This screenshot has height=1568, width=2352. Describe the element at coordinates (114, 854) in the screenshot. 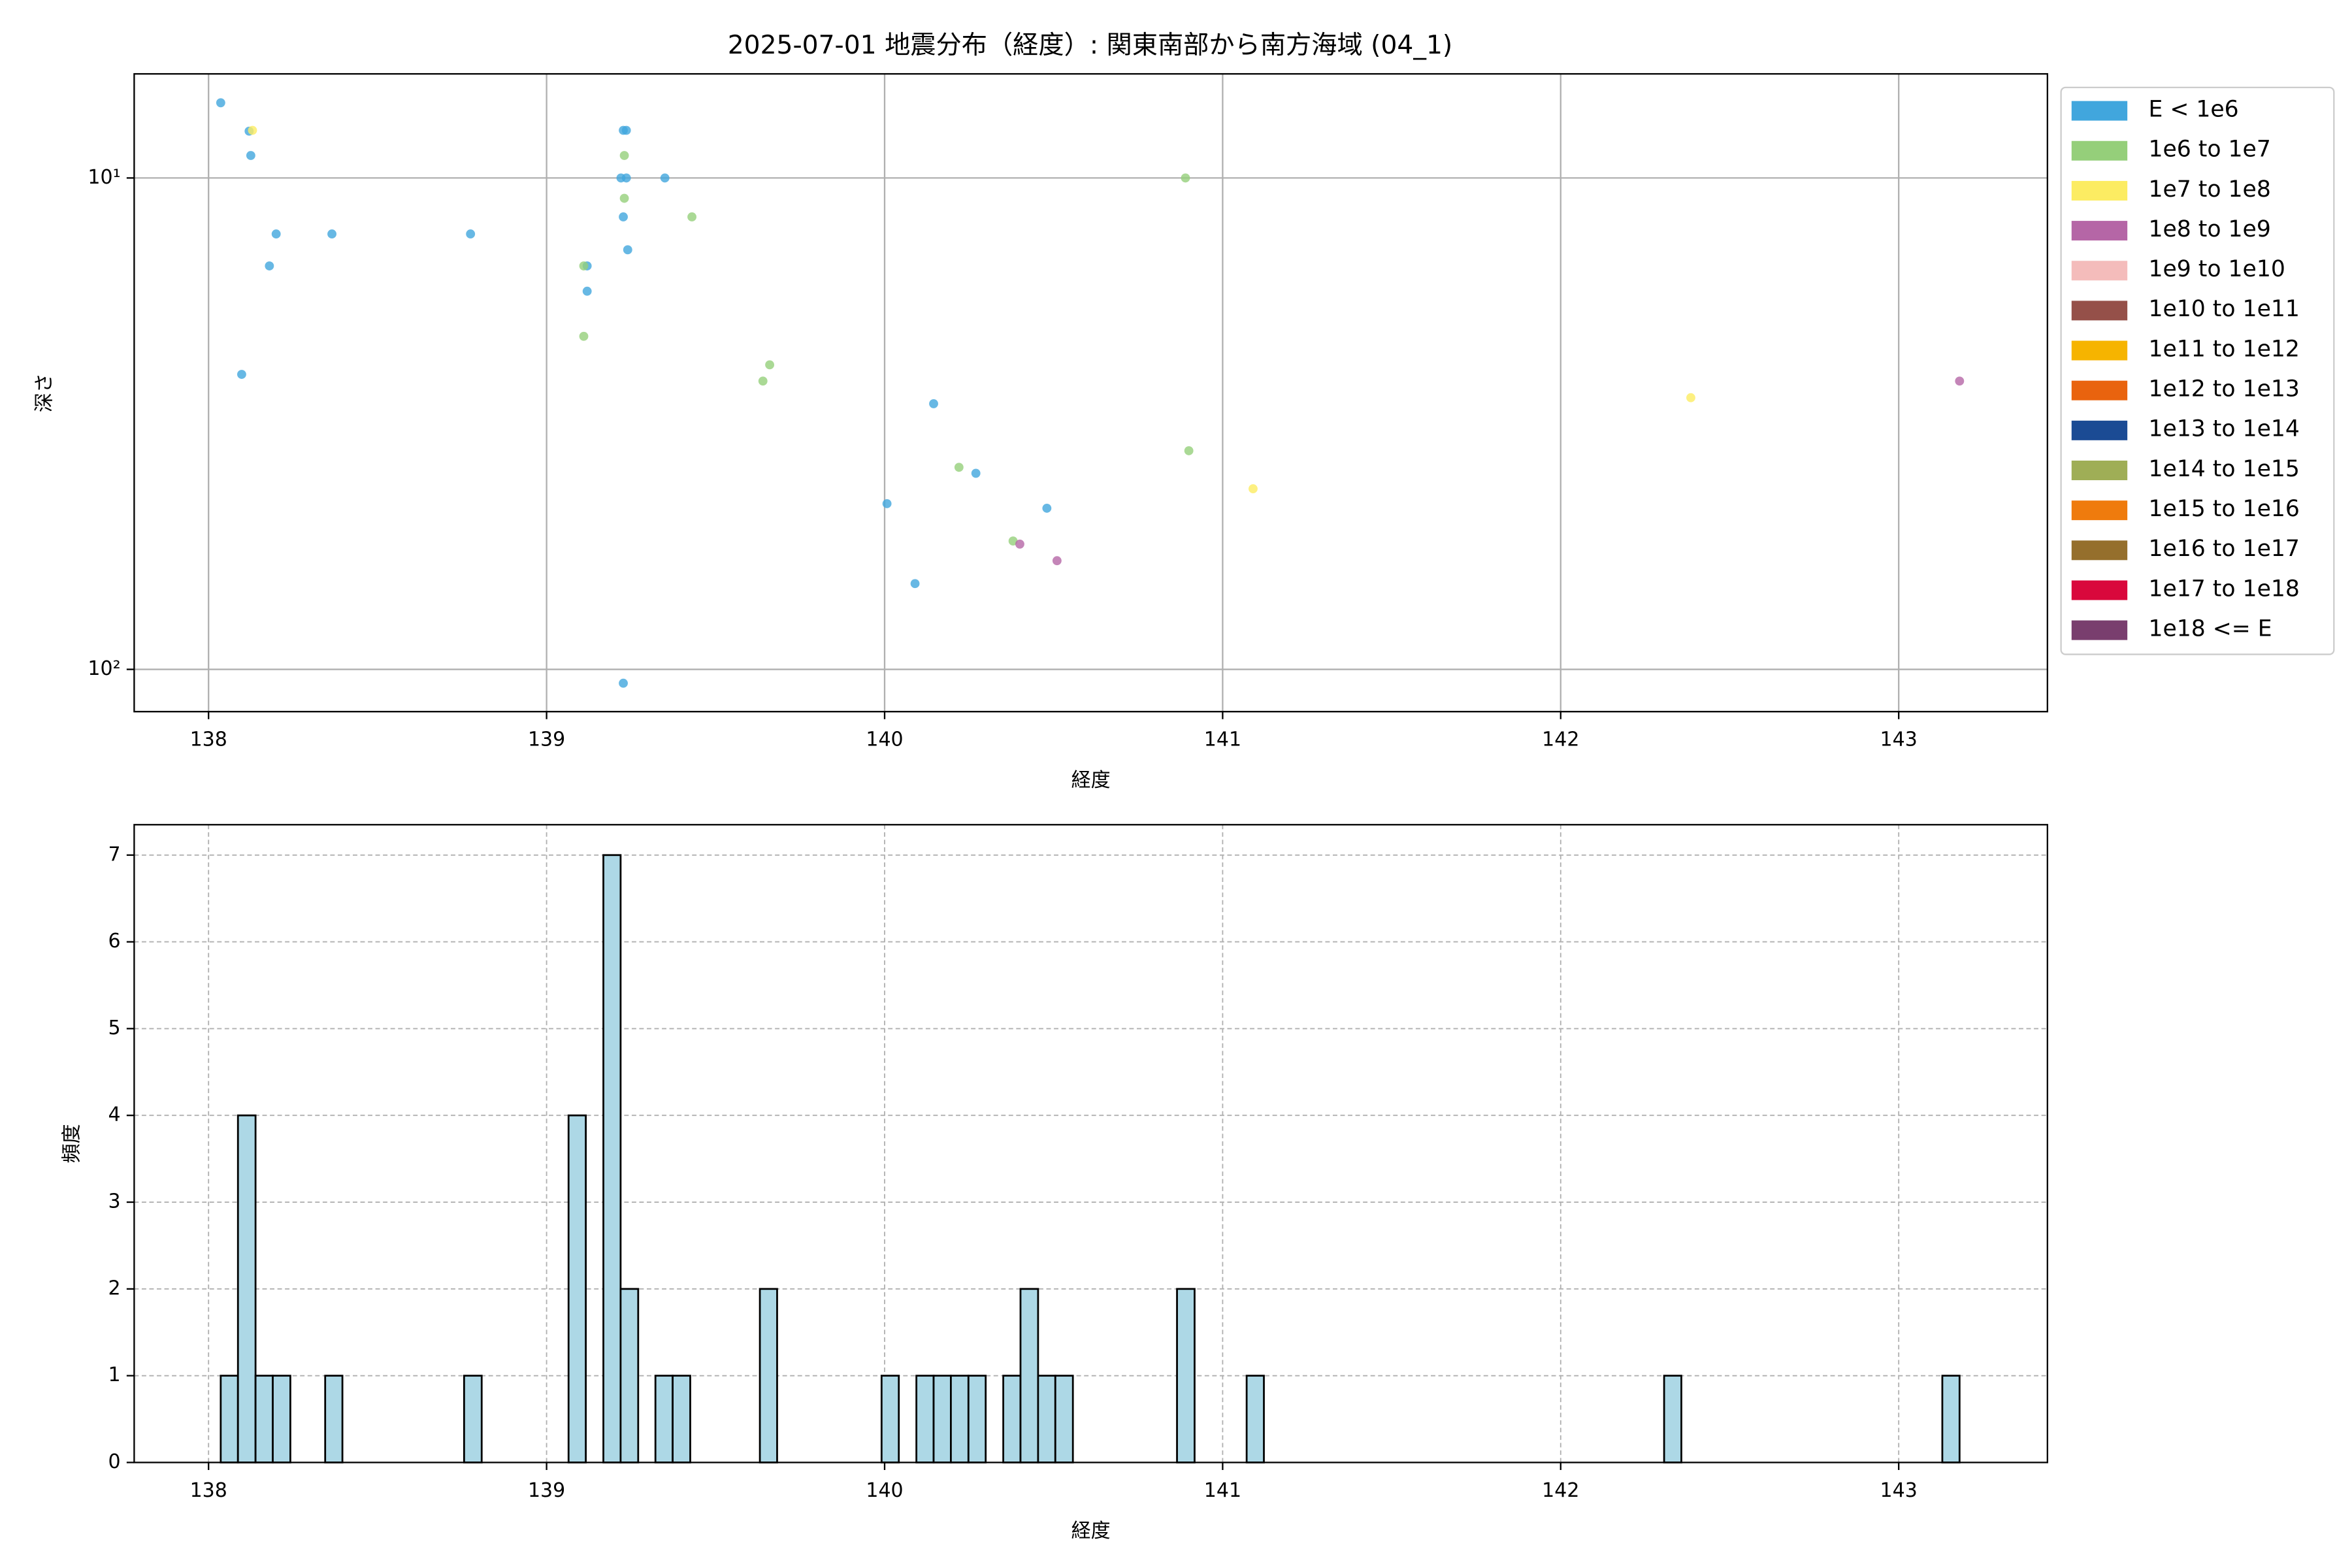

I see `y-tick-label: 7` at that location.